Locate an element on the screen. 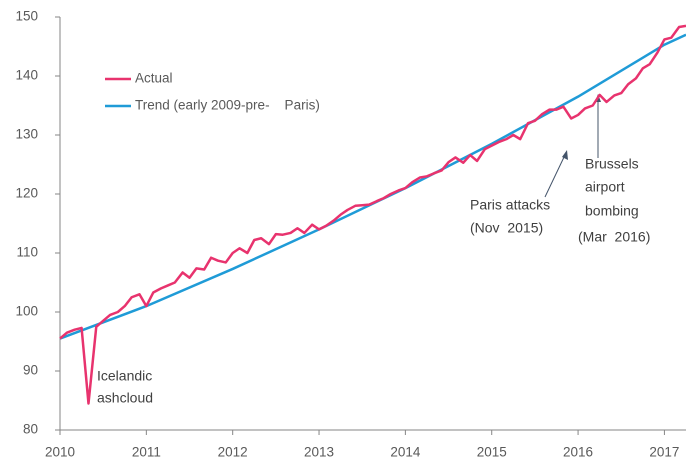  y-tick-label: 150 is located at coordinates (26, 16).